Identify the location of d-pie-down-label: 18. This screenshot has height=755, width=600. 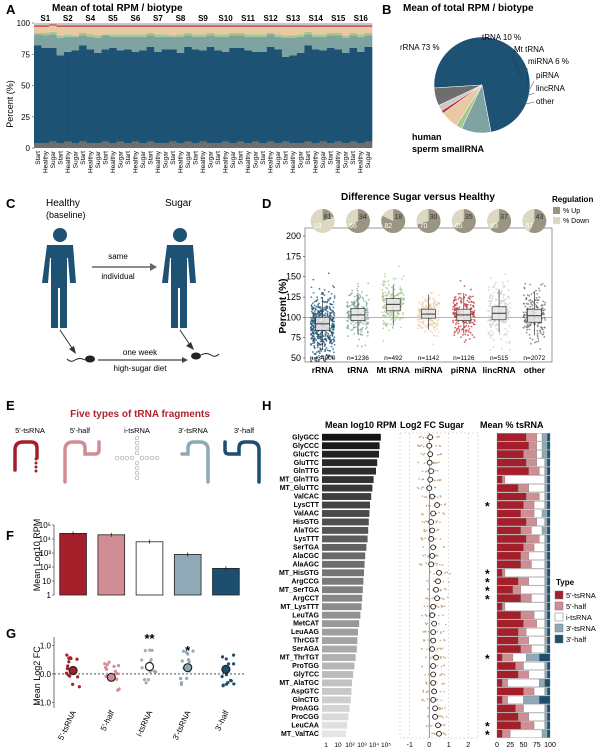
(398, 217).